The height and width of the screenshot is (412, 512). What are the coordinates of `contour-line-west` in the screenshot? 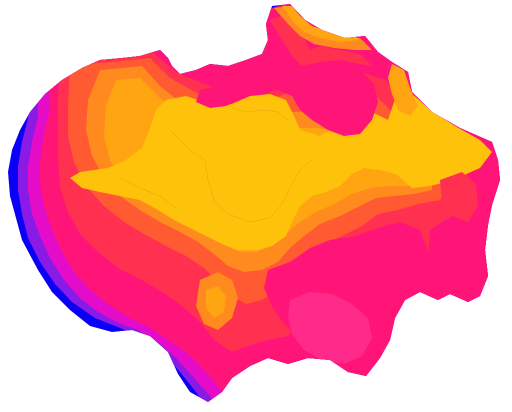 It's located at (148, 193).